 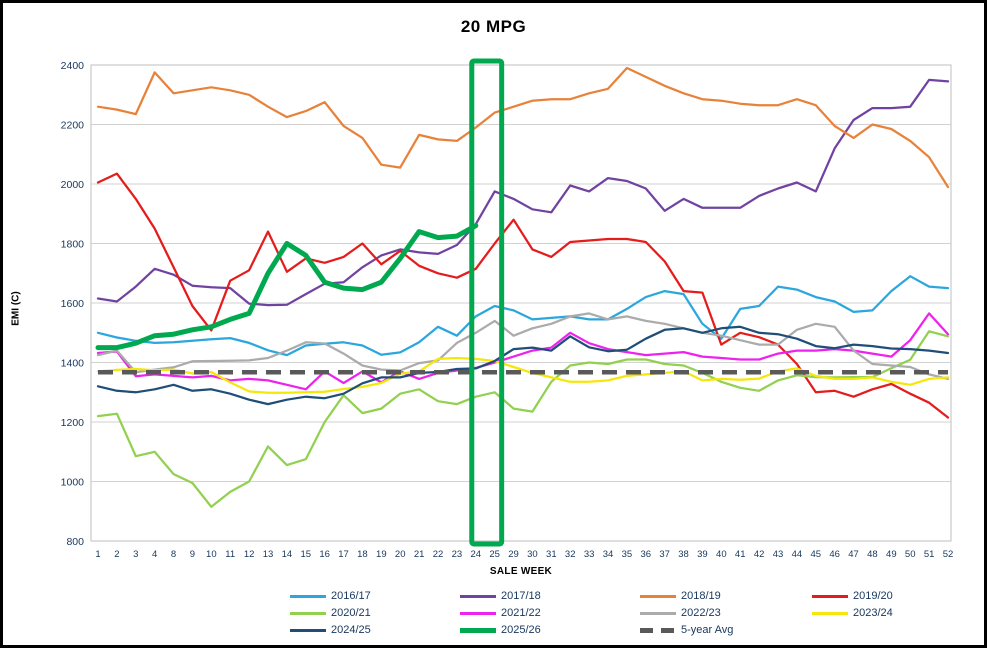 I want to click on x-tick-label: 33, so click(x=589, y=554).